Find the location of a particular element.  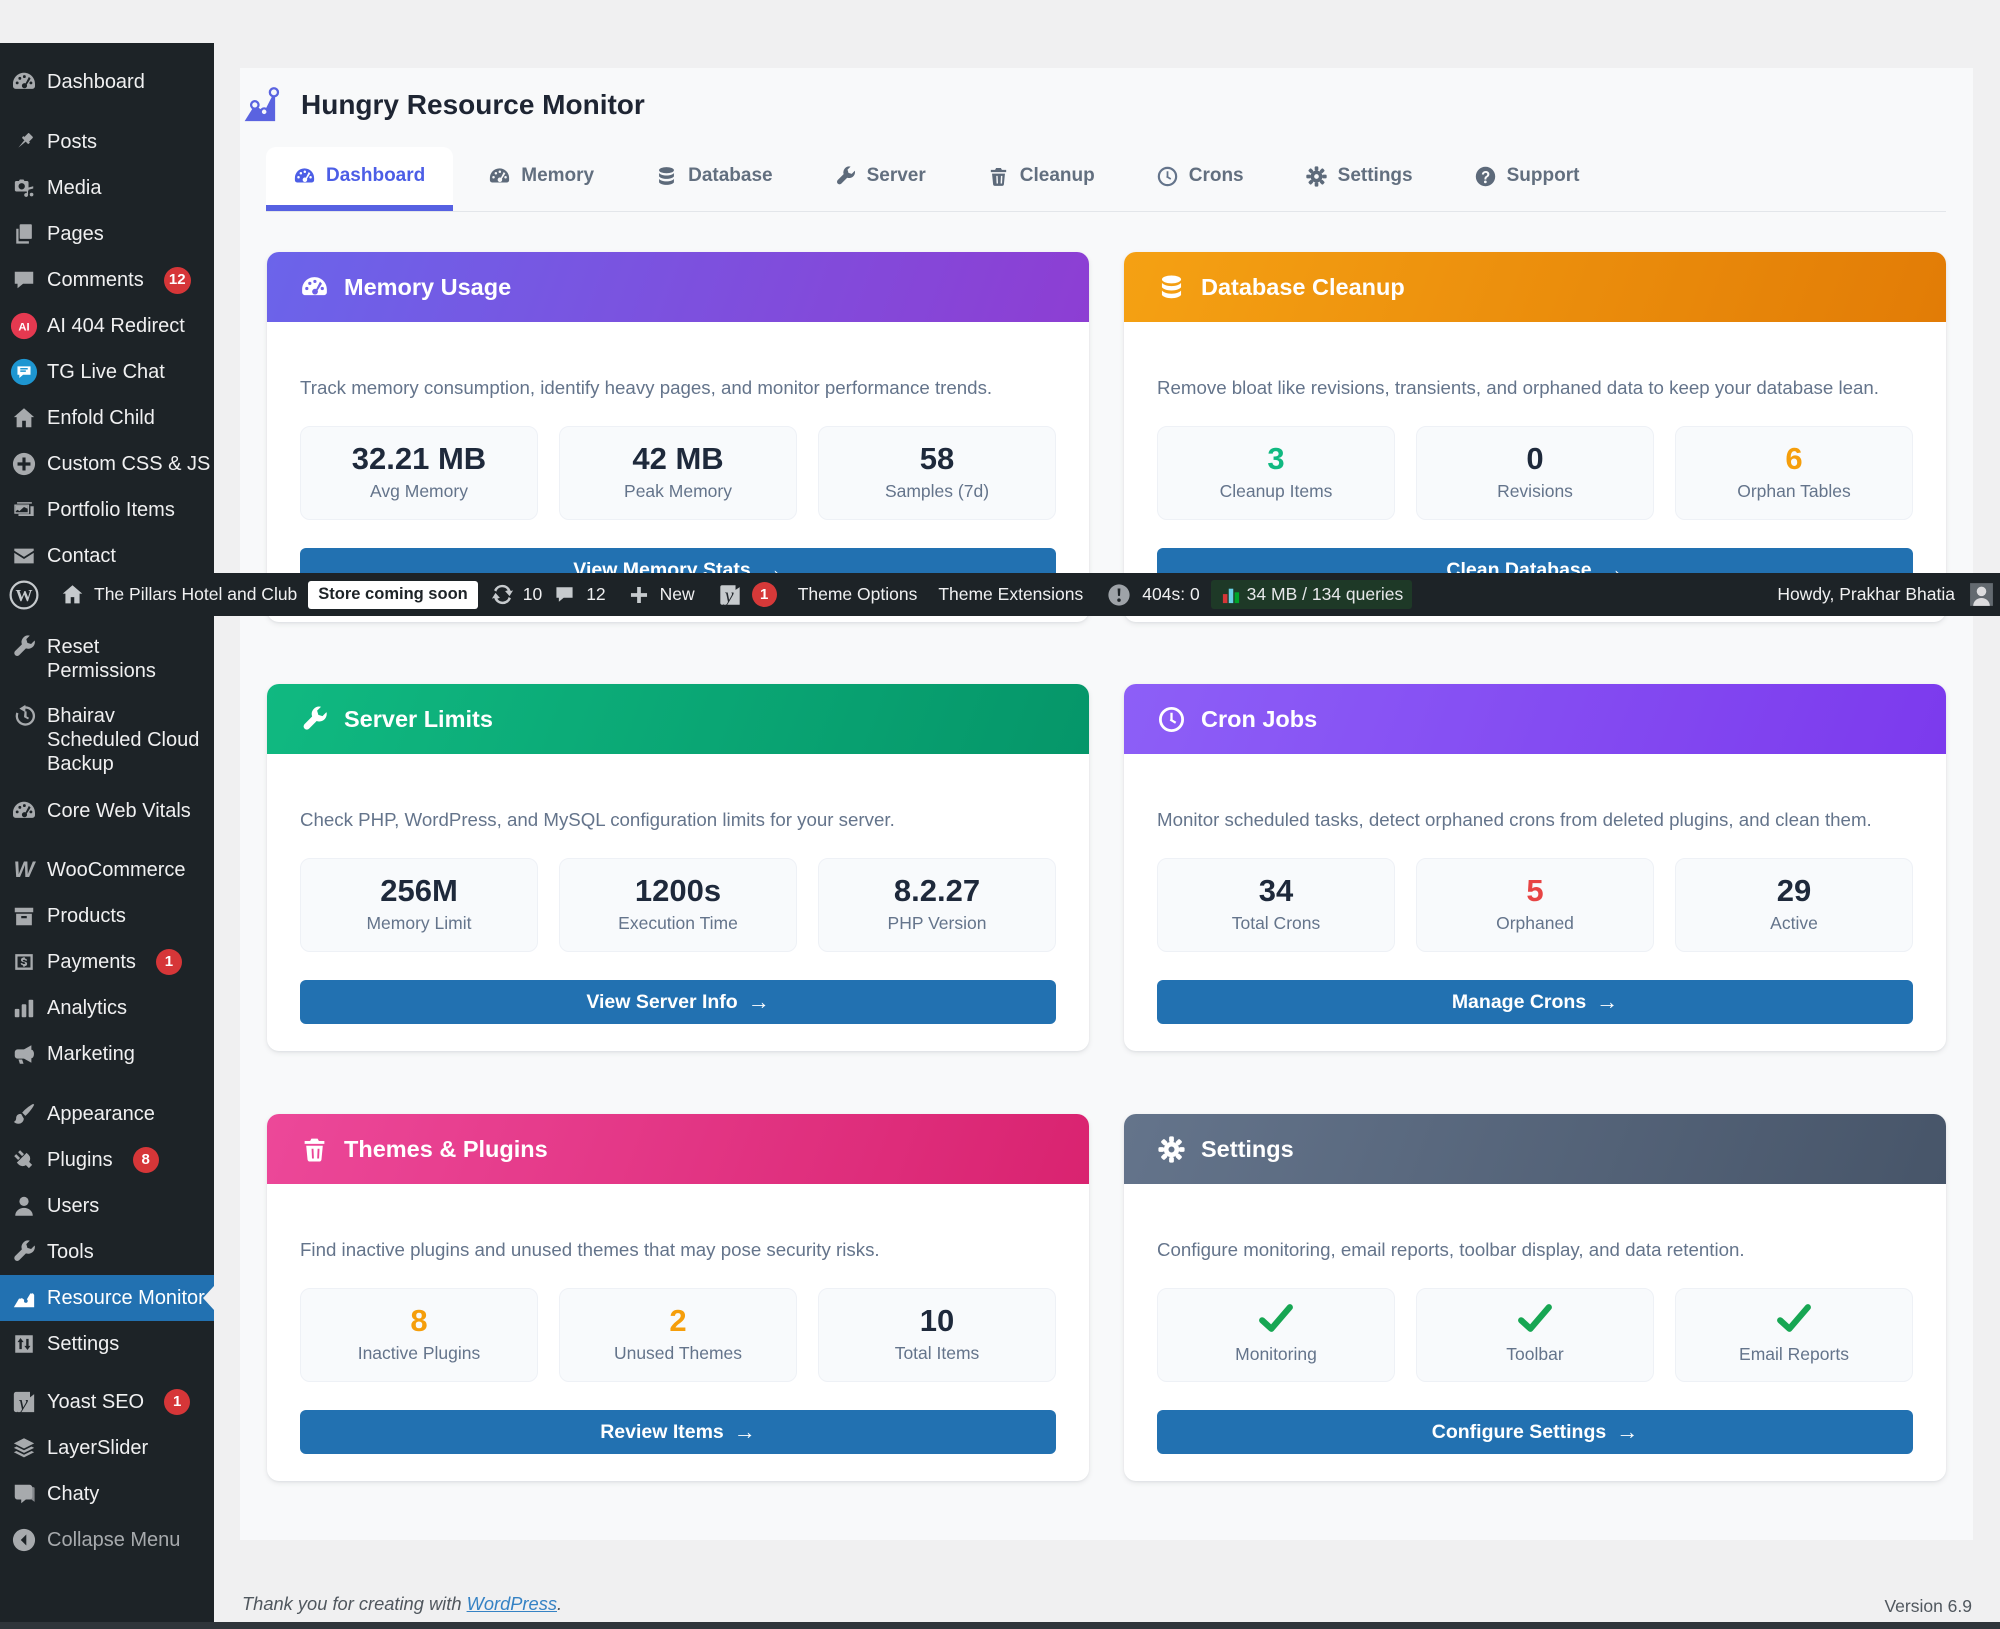

svg-text: W is located at coordinates (24, 595).